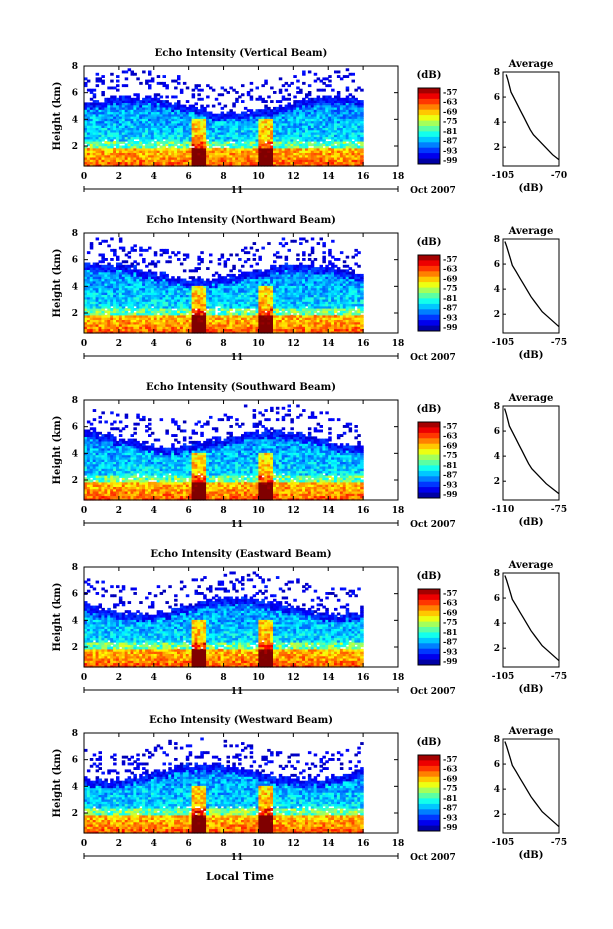 This screenshot has height=929, width=613. Describe the element at coordinates (559, 176) in the screenshot. I see `average-x-tick-label: -70` at that location.